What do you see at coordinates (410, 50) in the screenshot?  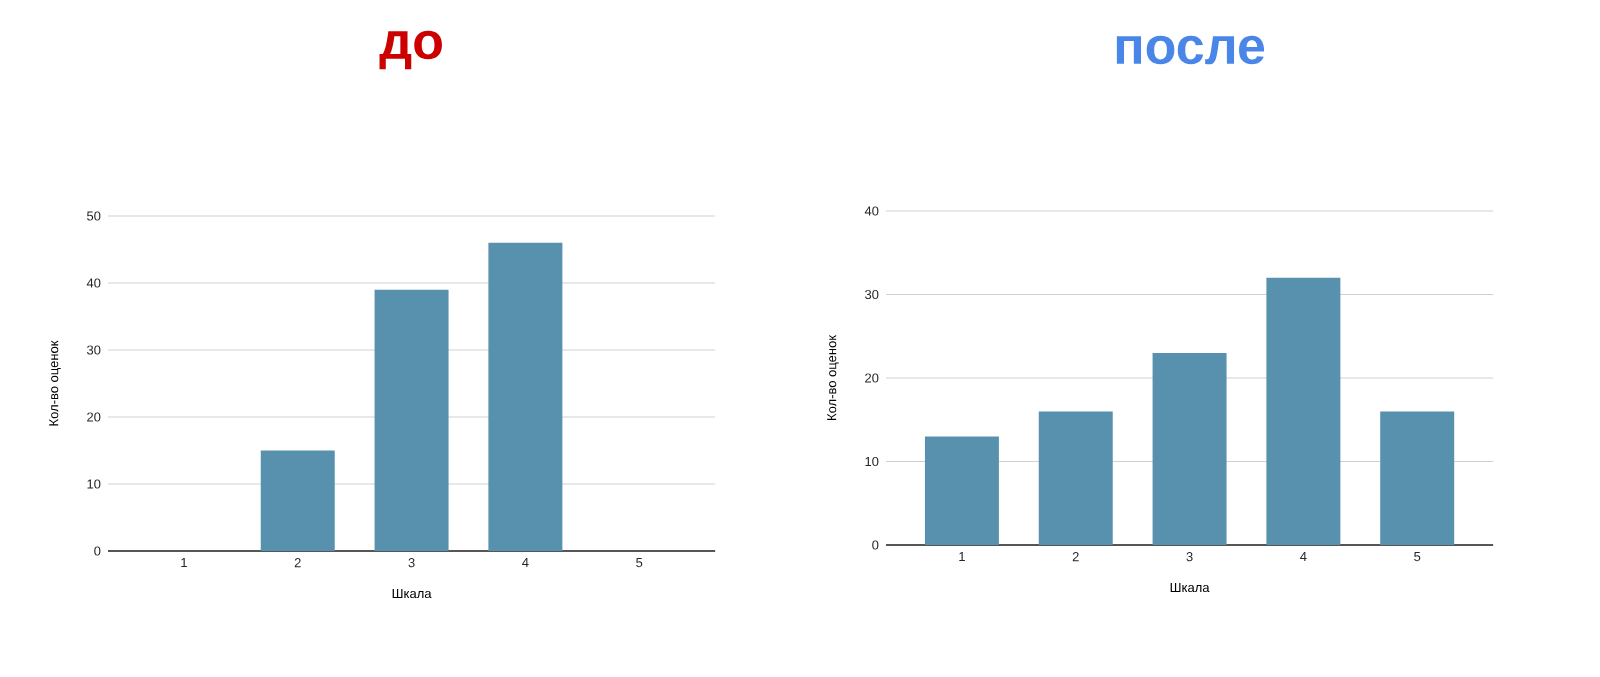 I see `chart-title: до` at bounding box center [410, 50].